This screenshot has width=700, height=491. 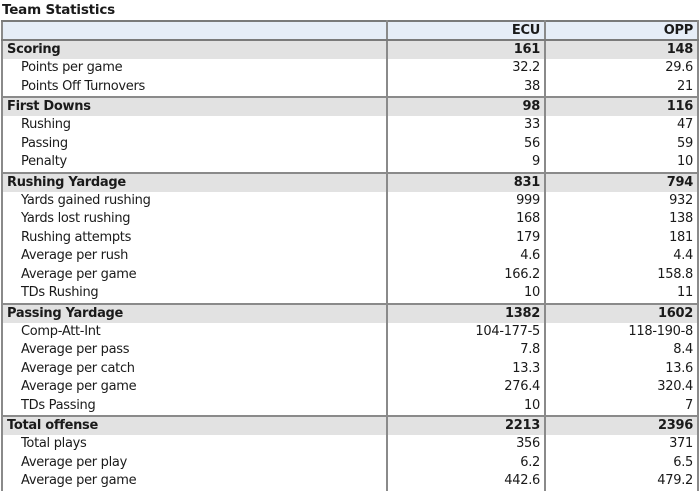 I want to click on stat-ecu-value: 33, so click(x=466, y=125).